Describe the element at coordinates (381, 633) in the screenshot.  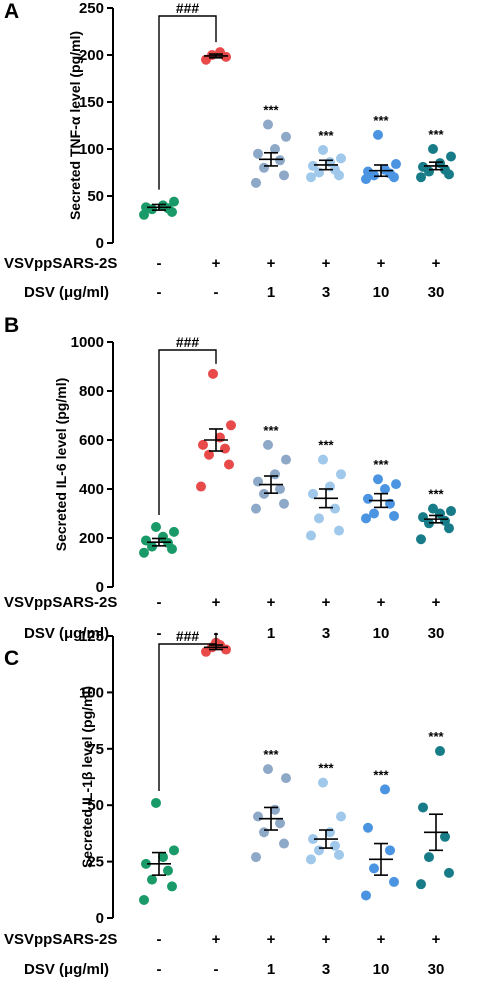
I see `row-value: 10` at that location.